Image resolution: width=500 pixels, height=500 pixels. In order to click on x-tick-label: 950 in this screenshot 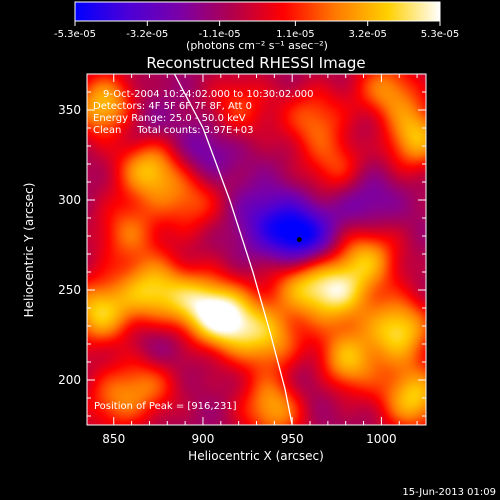, I will do `click(292, 439)`.